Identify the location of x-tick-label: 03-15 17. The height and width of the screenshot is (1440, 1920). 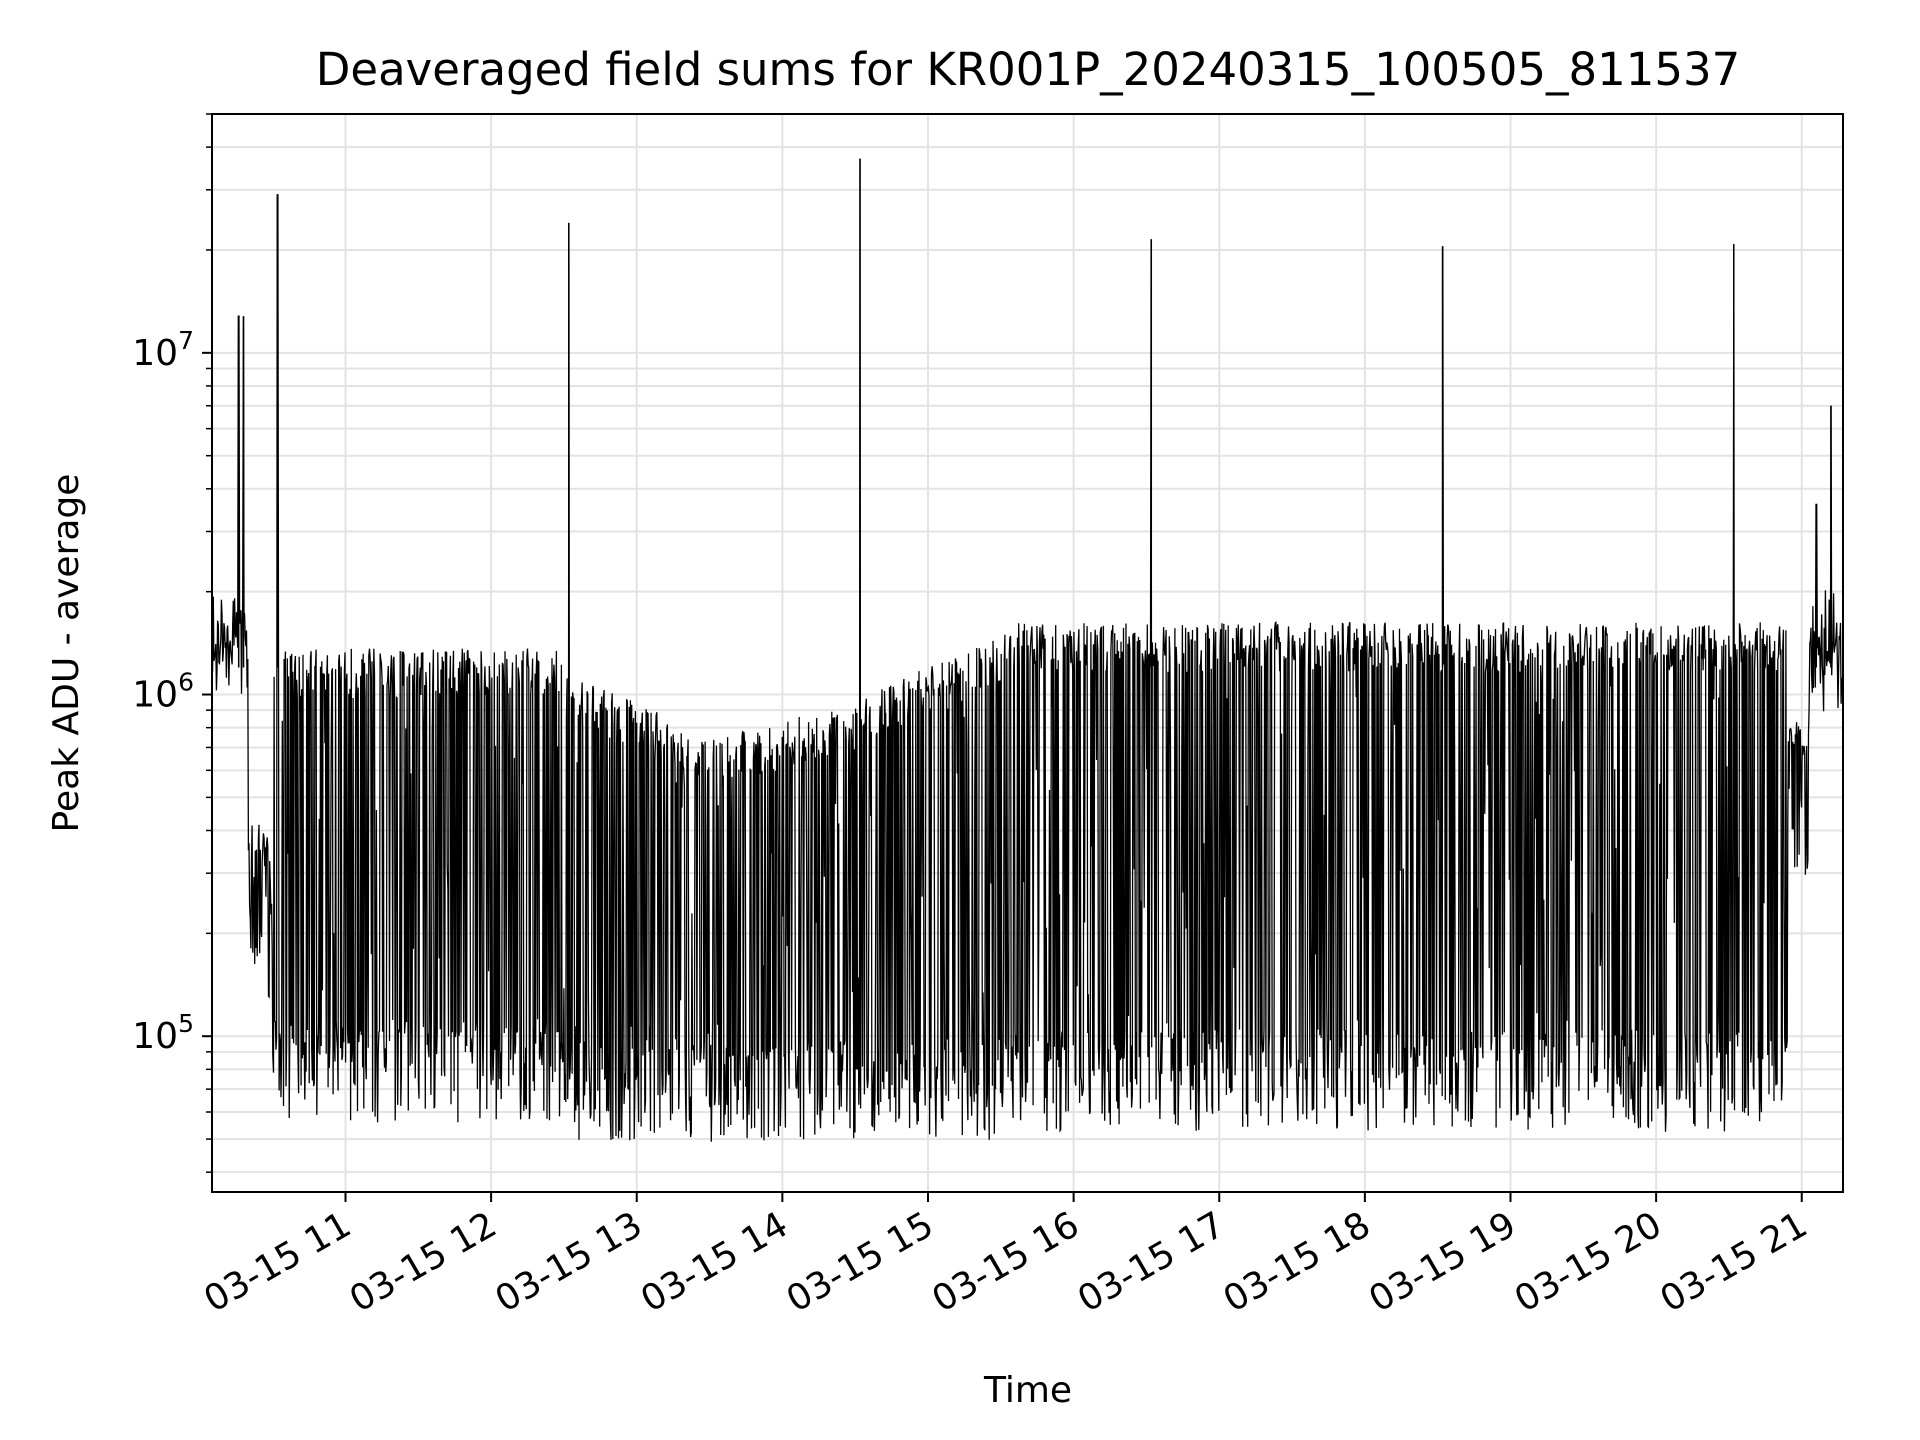
(1151, 1262).